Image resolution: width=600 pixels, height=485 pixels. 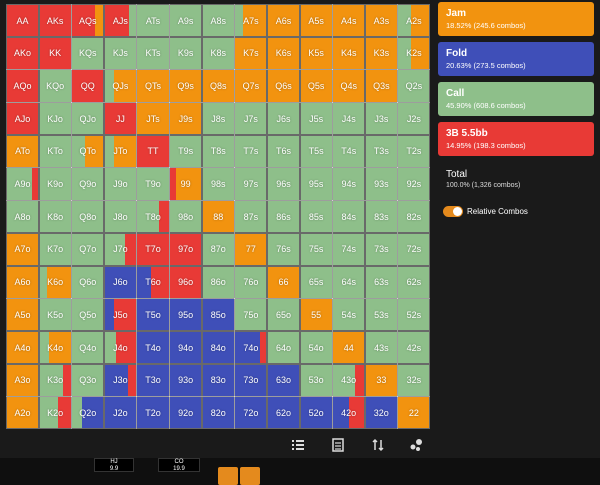 What do you see at coordinates (218, 21) in the screenshot?
I see `hand-cell: A8s` at bounding box center [218, 21].